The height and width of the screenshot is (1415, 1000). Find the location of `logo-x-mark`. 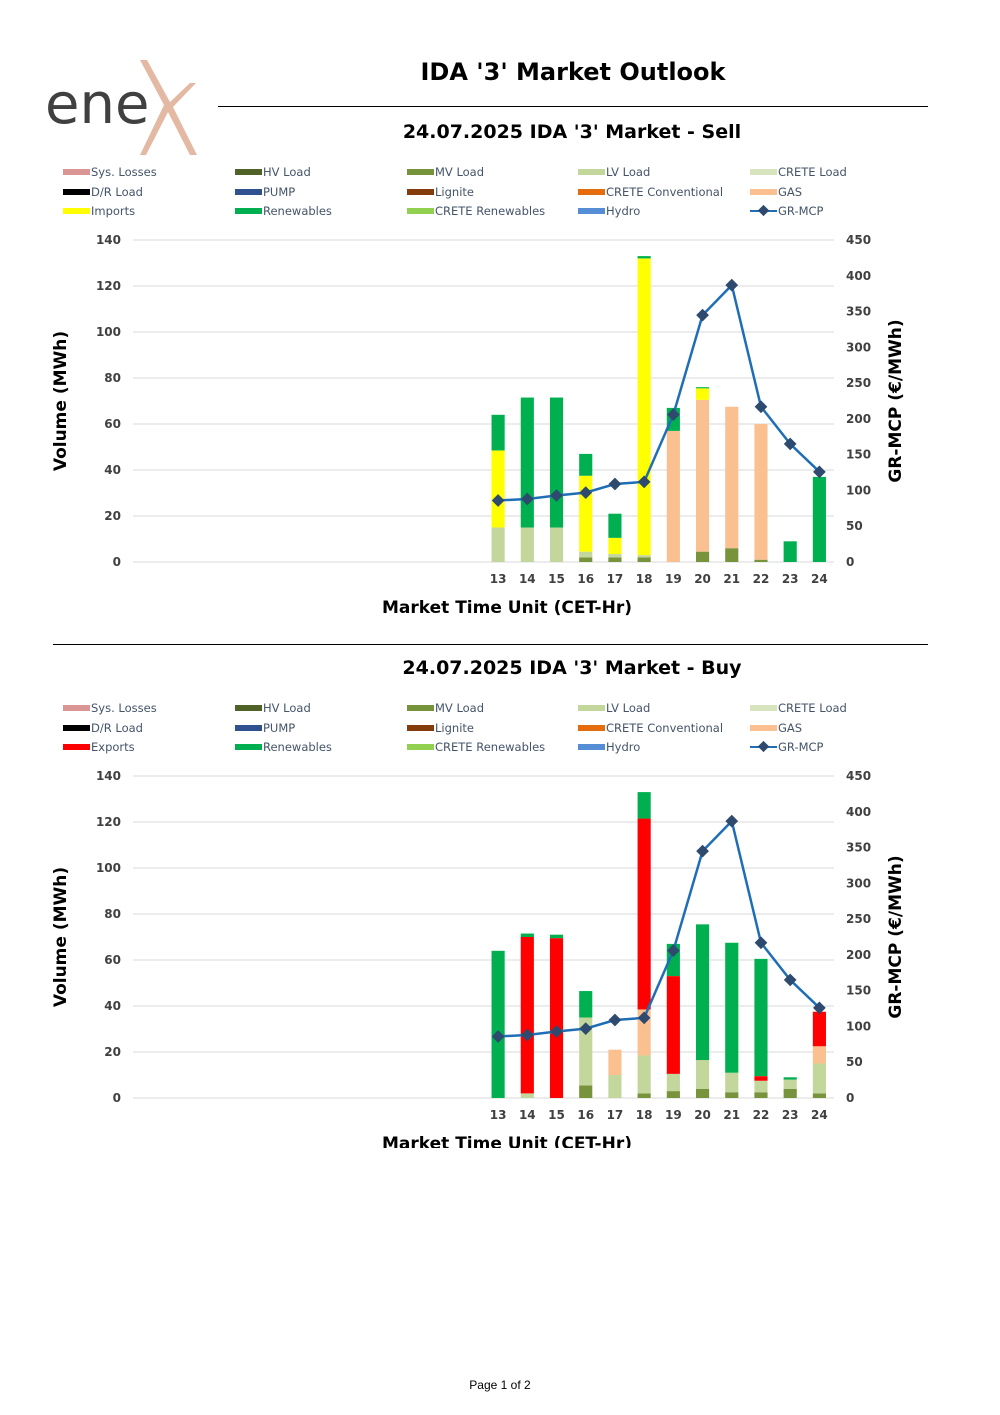

logo-x-mark is located at coordinates (168, 107).